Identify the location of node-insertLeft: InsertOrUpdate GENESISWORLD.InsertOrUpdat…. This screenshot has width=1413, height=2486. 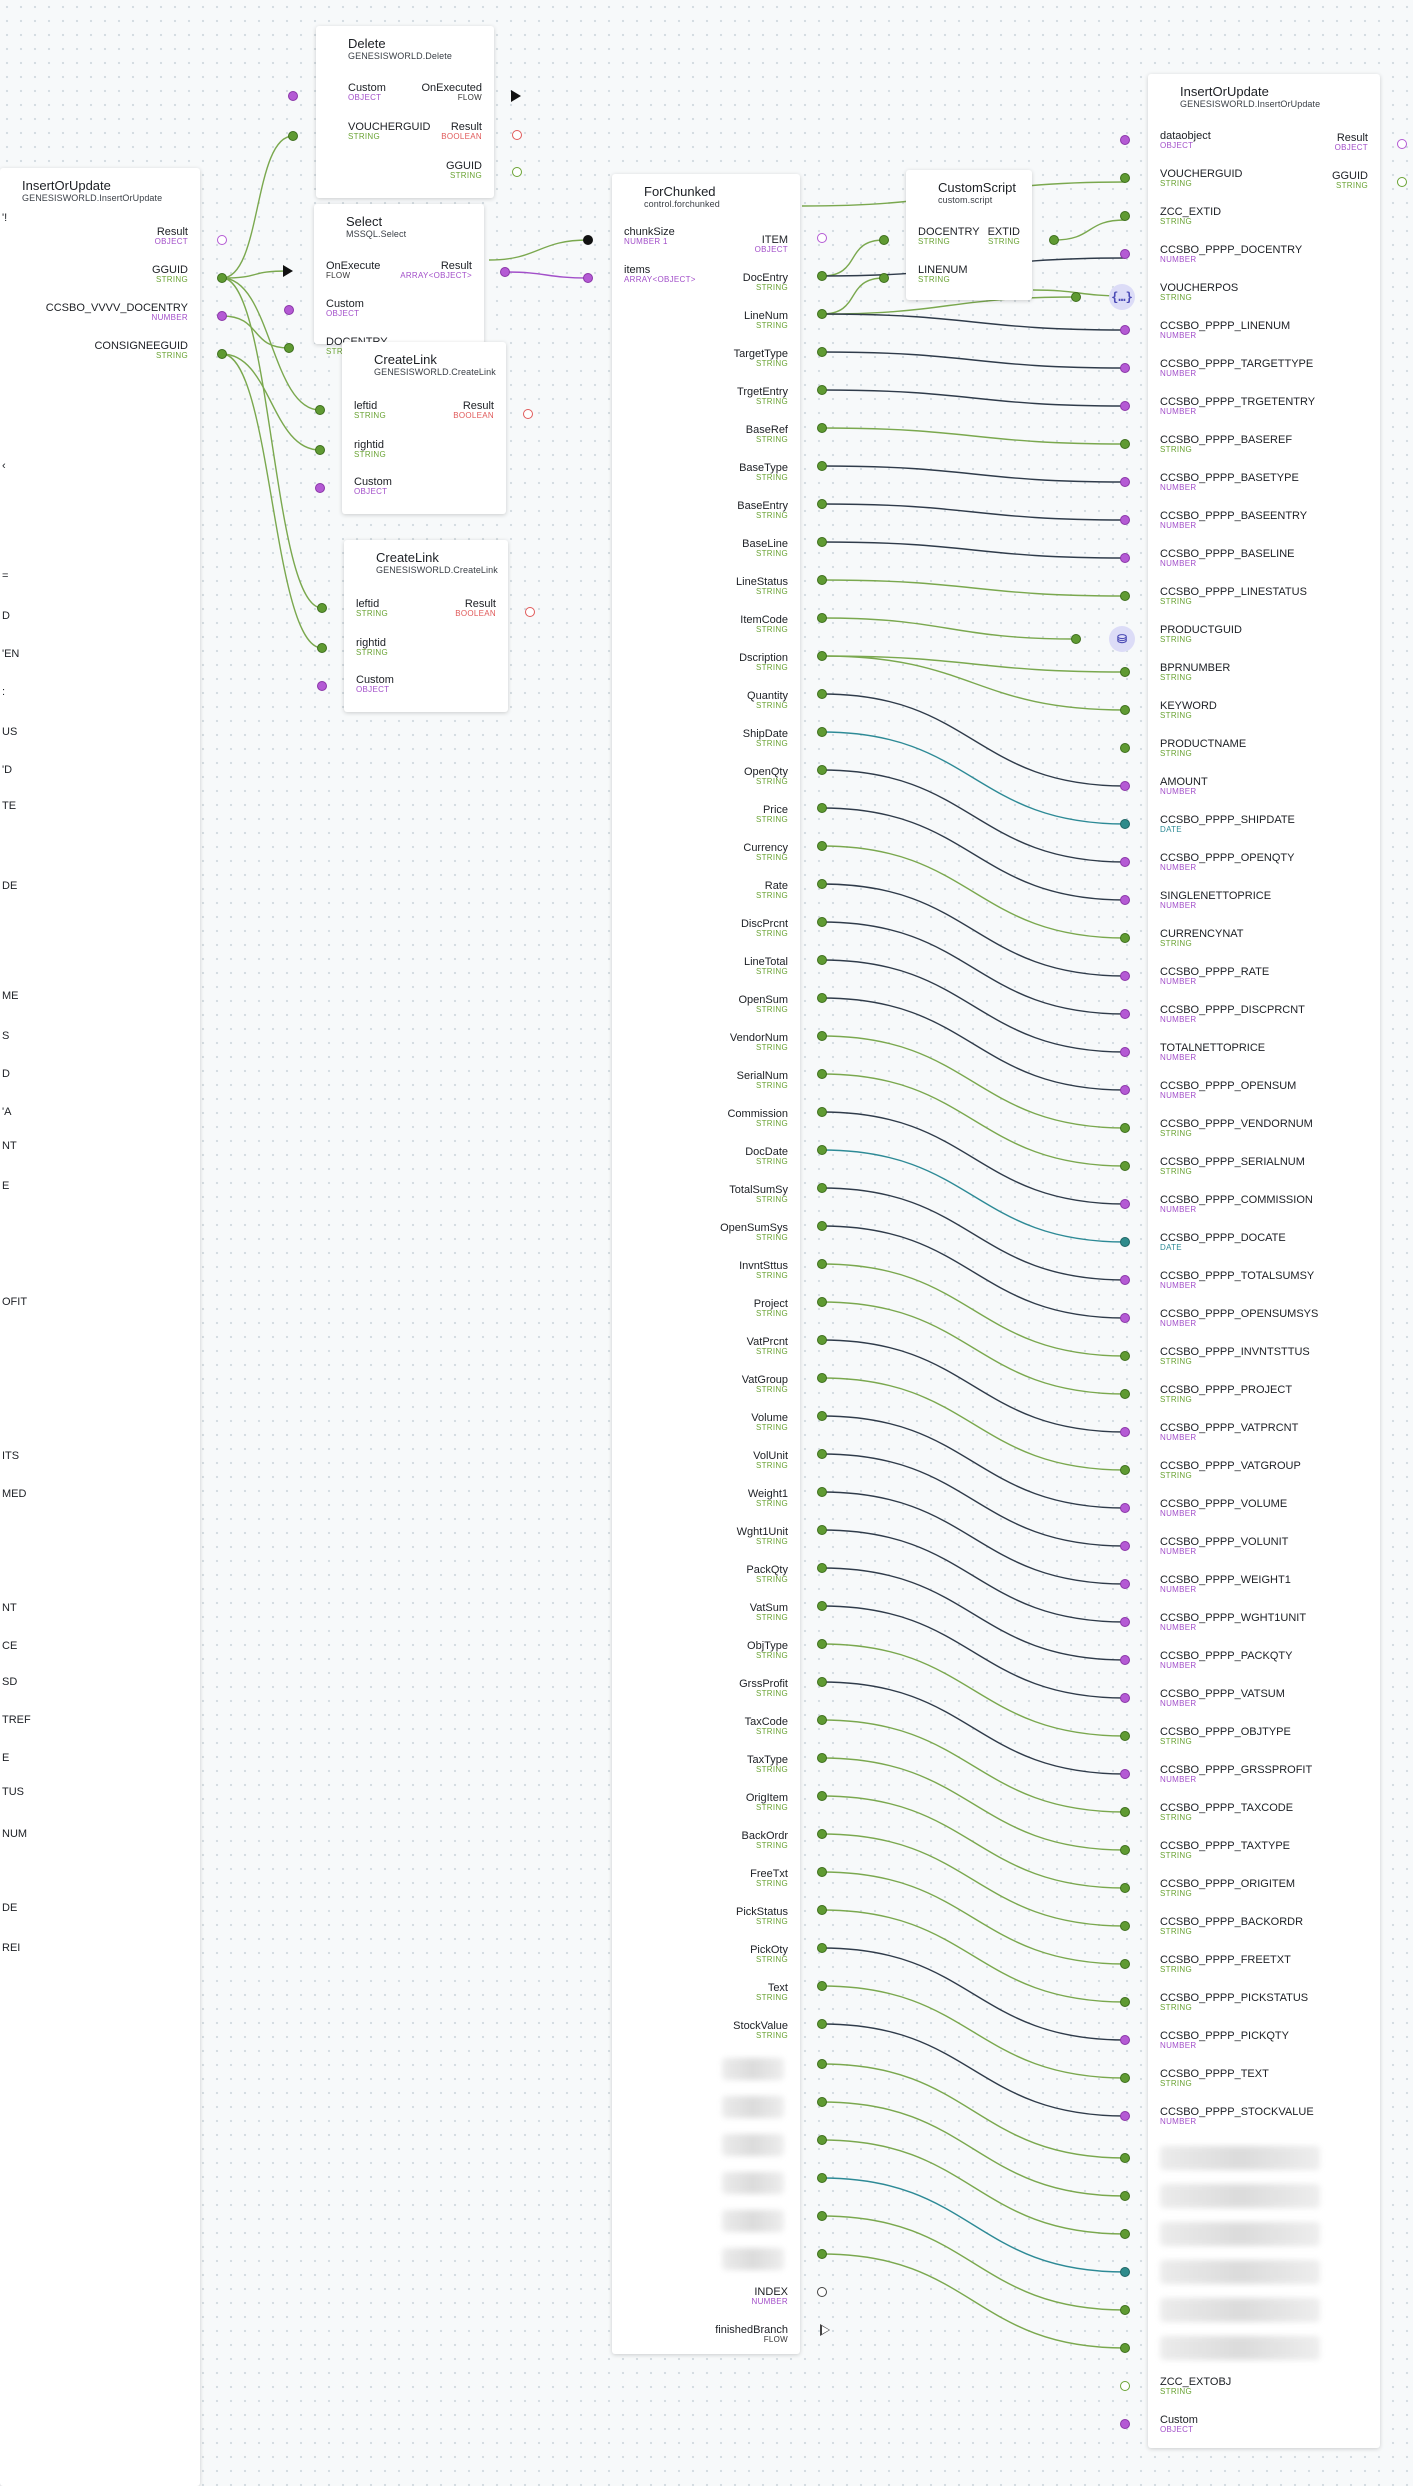
(100, 1327).